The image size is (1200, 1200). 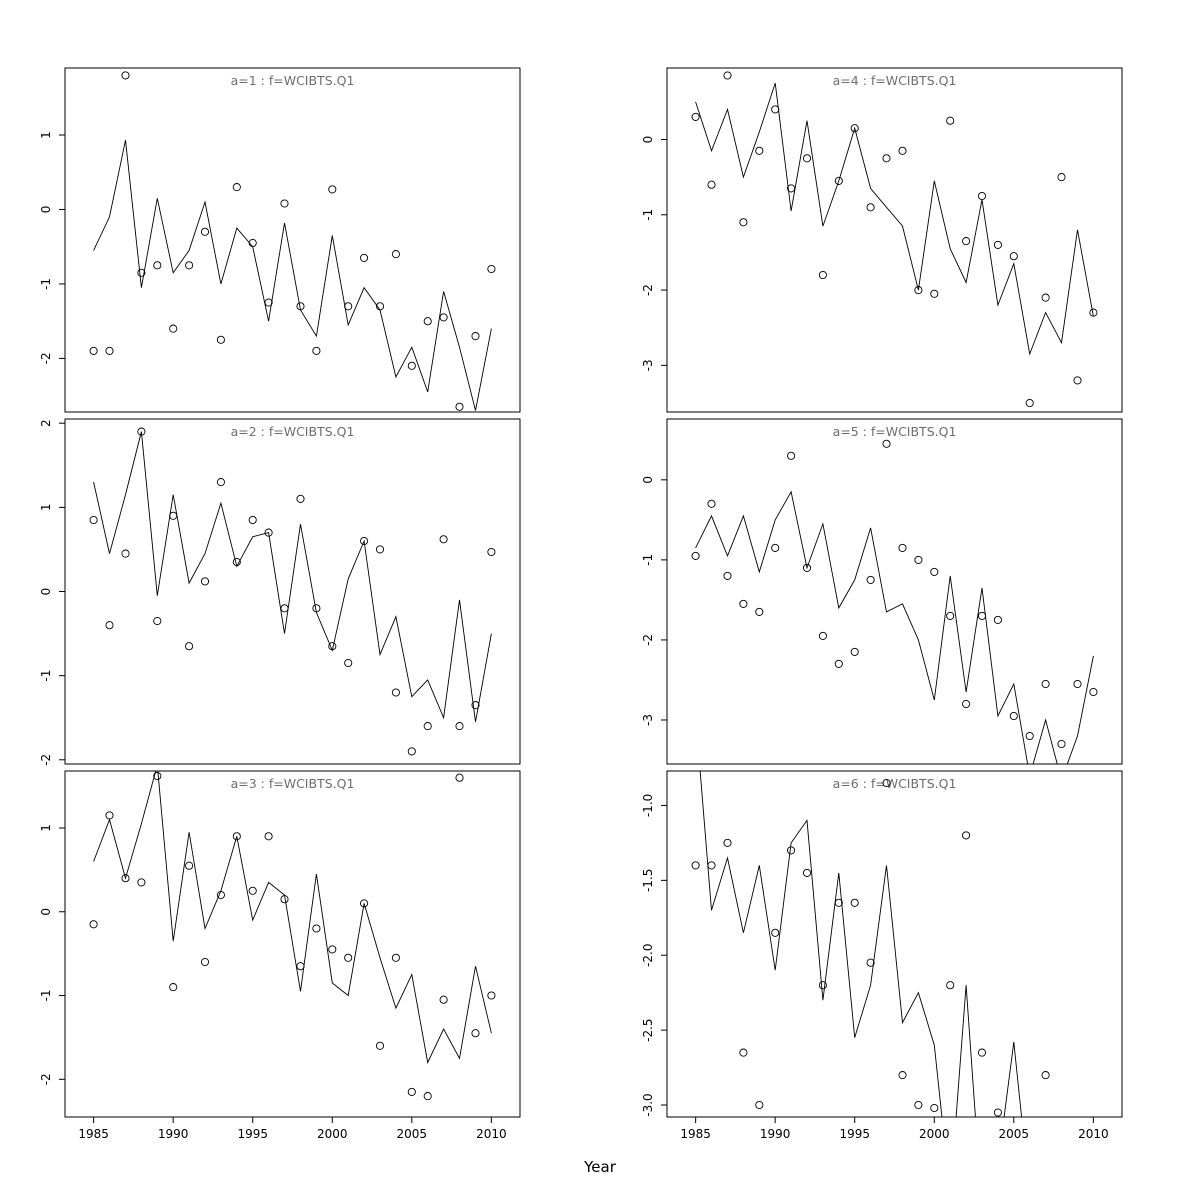 What do you see at coordinates (46, 760) in the screenshot?
I see `y-tick-label: -2` at bounding box center [46, 760].